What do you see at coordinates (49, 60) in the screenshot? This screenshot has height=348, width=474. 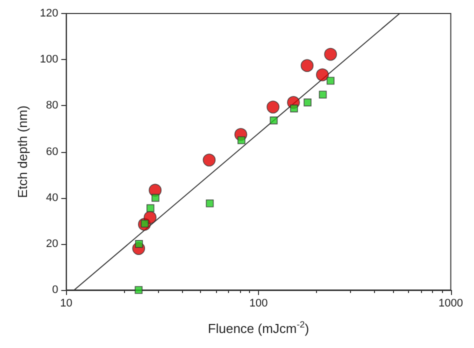 I see `y-tick-label: 100` at bounding box center [49, 60].